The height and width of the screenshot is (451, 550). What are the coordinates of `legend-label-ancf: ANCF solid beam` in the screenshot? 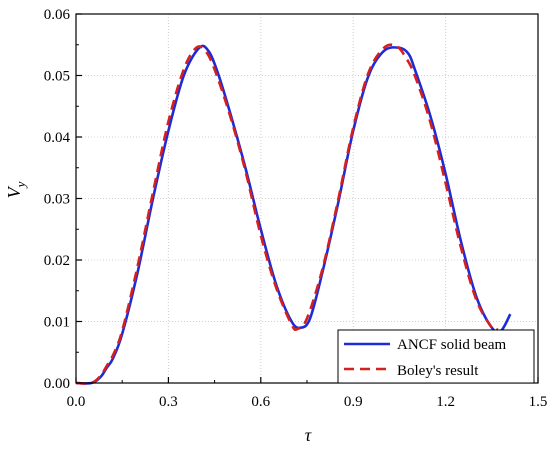 It's located at (452, 345).